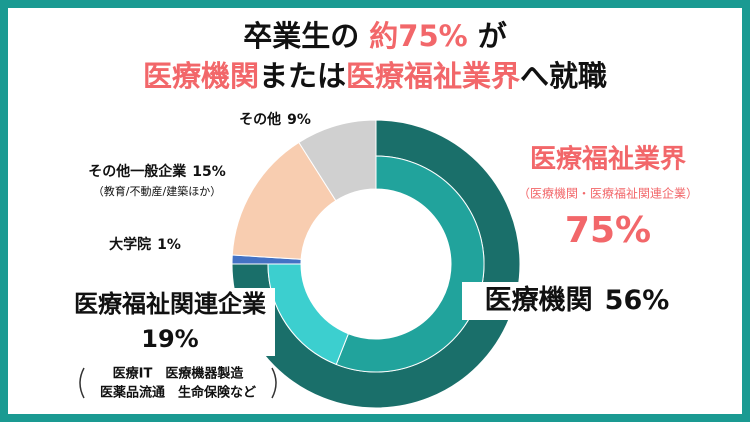 The height and width of the screenshot is (422, 750). Describe the element at coordinates (169, 339) in the screenshot. I see `label-value: 19%` at that location.